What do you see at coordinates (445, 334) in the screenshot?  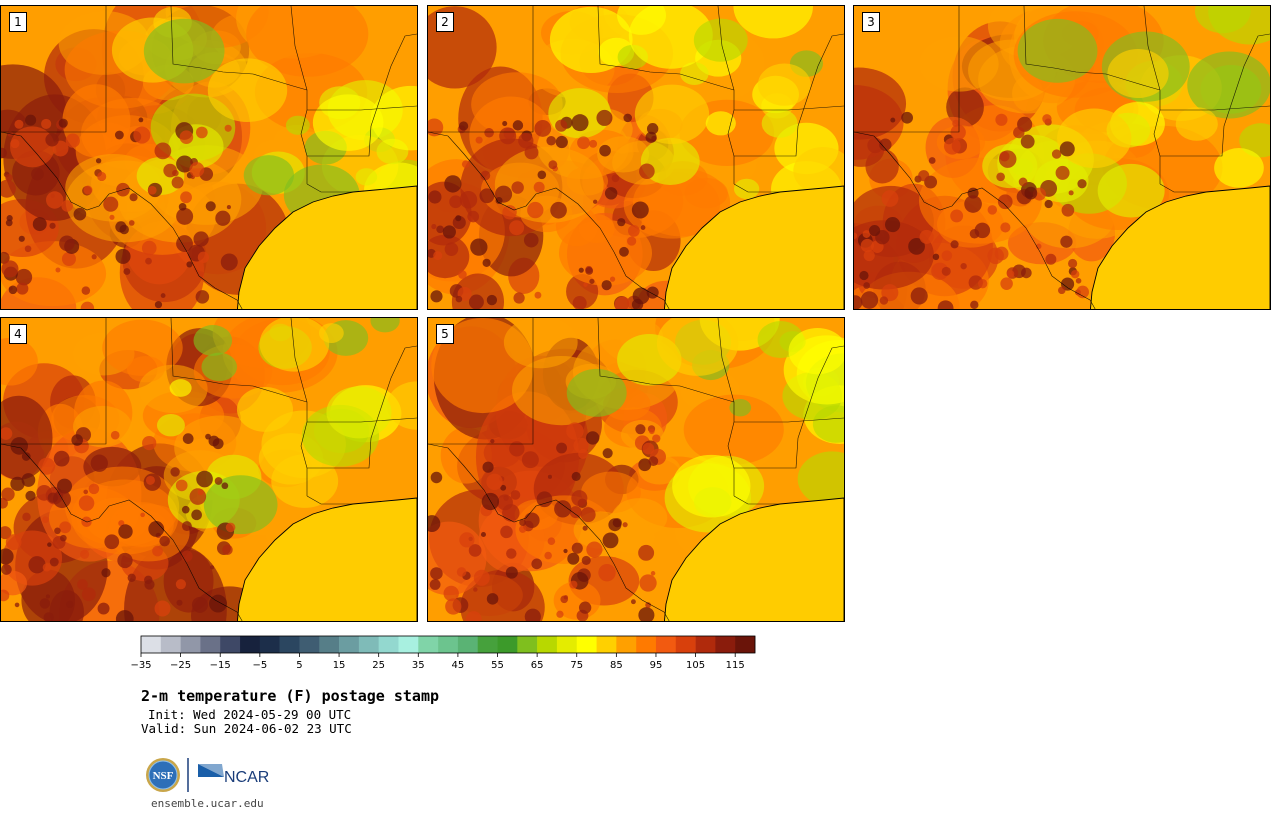 I see `panel-label-5: 5` at bounding box center [445, 334].